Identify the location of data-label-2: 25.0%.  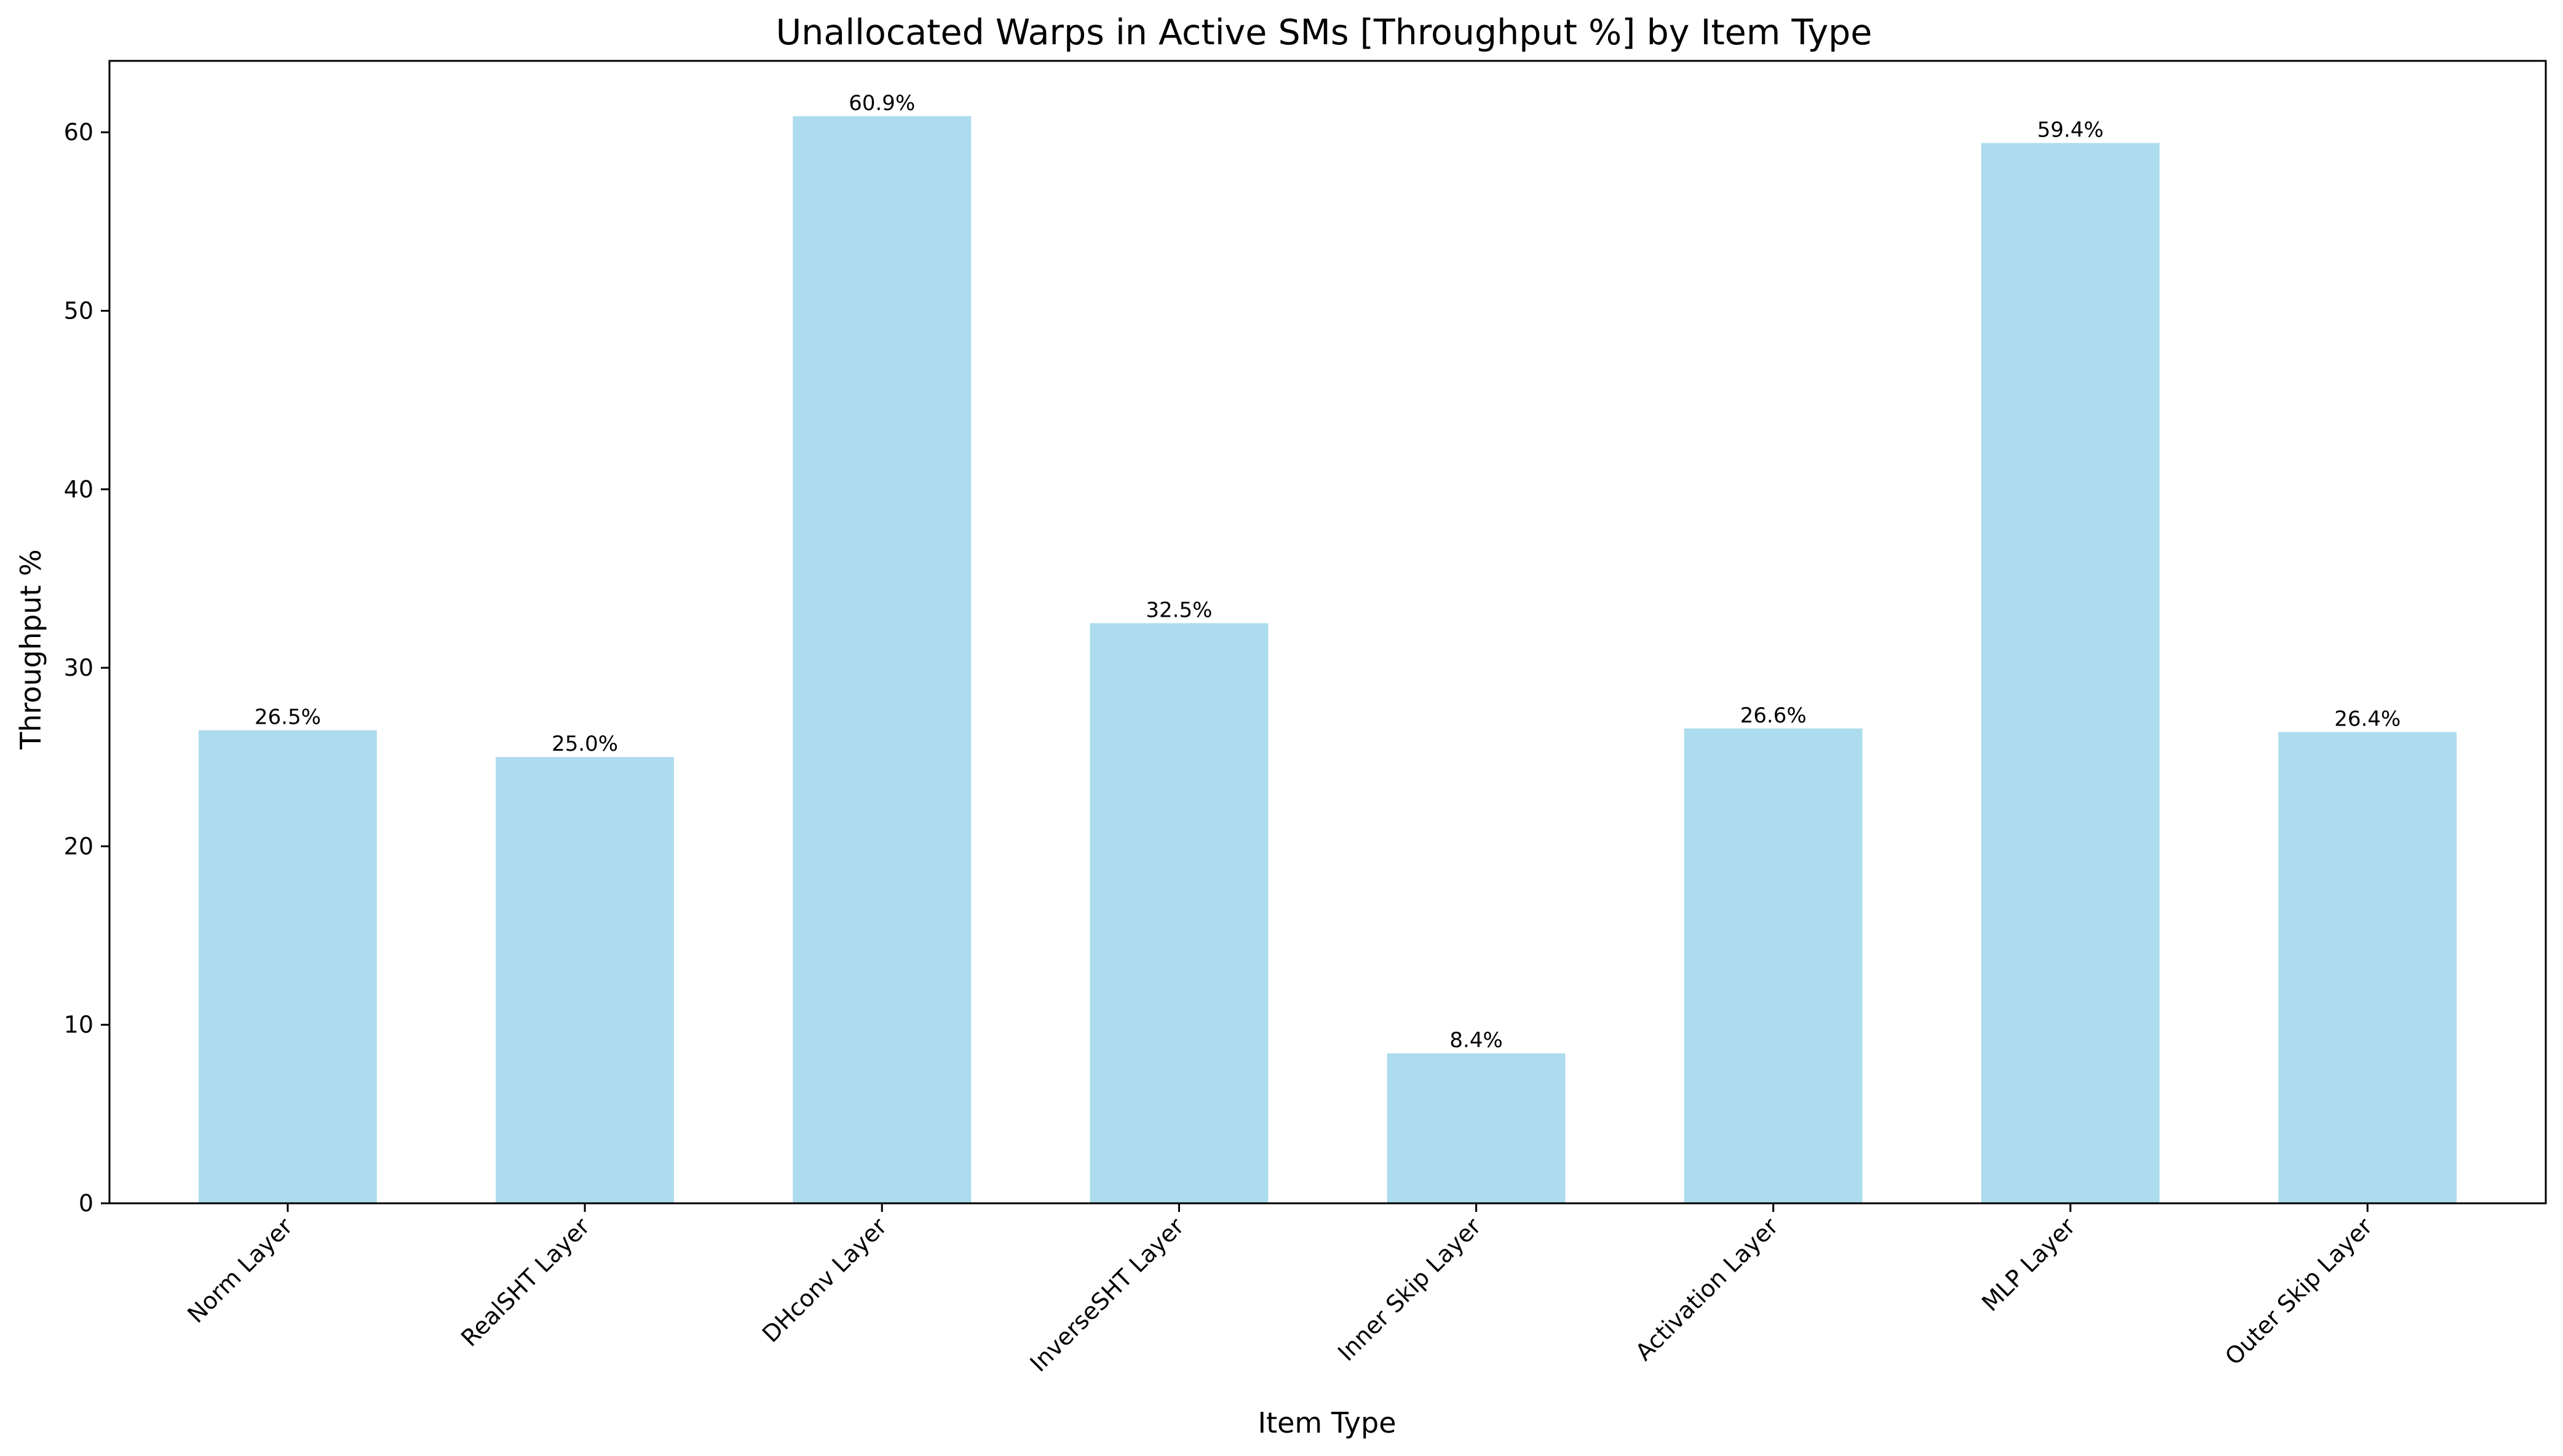
(585, 744).